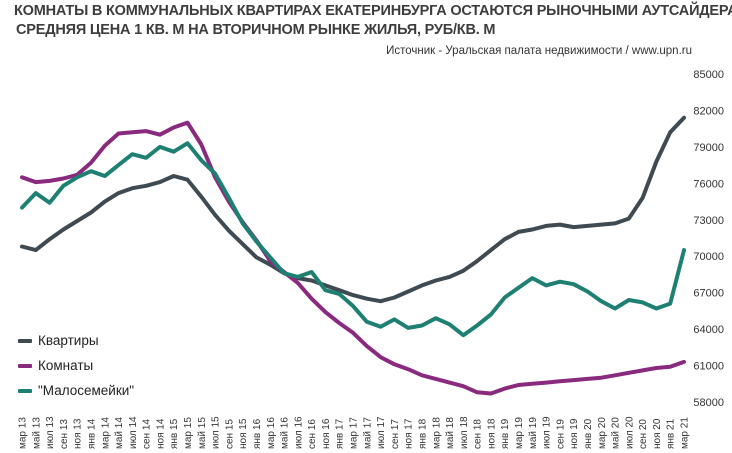 This screenshot has height=453, width=732. Describe the element at coordinates (340, 433) in the screenshot. I see `x-tick-label: янв 17` at that location.